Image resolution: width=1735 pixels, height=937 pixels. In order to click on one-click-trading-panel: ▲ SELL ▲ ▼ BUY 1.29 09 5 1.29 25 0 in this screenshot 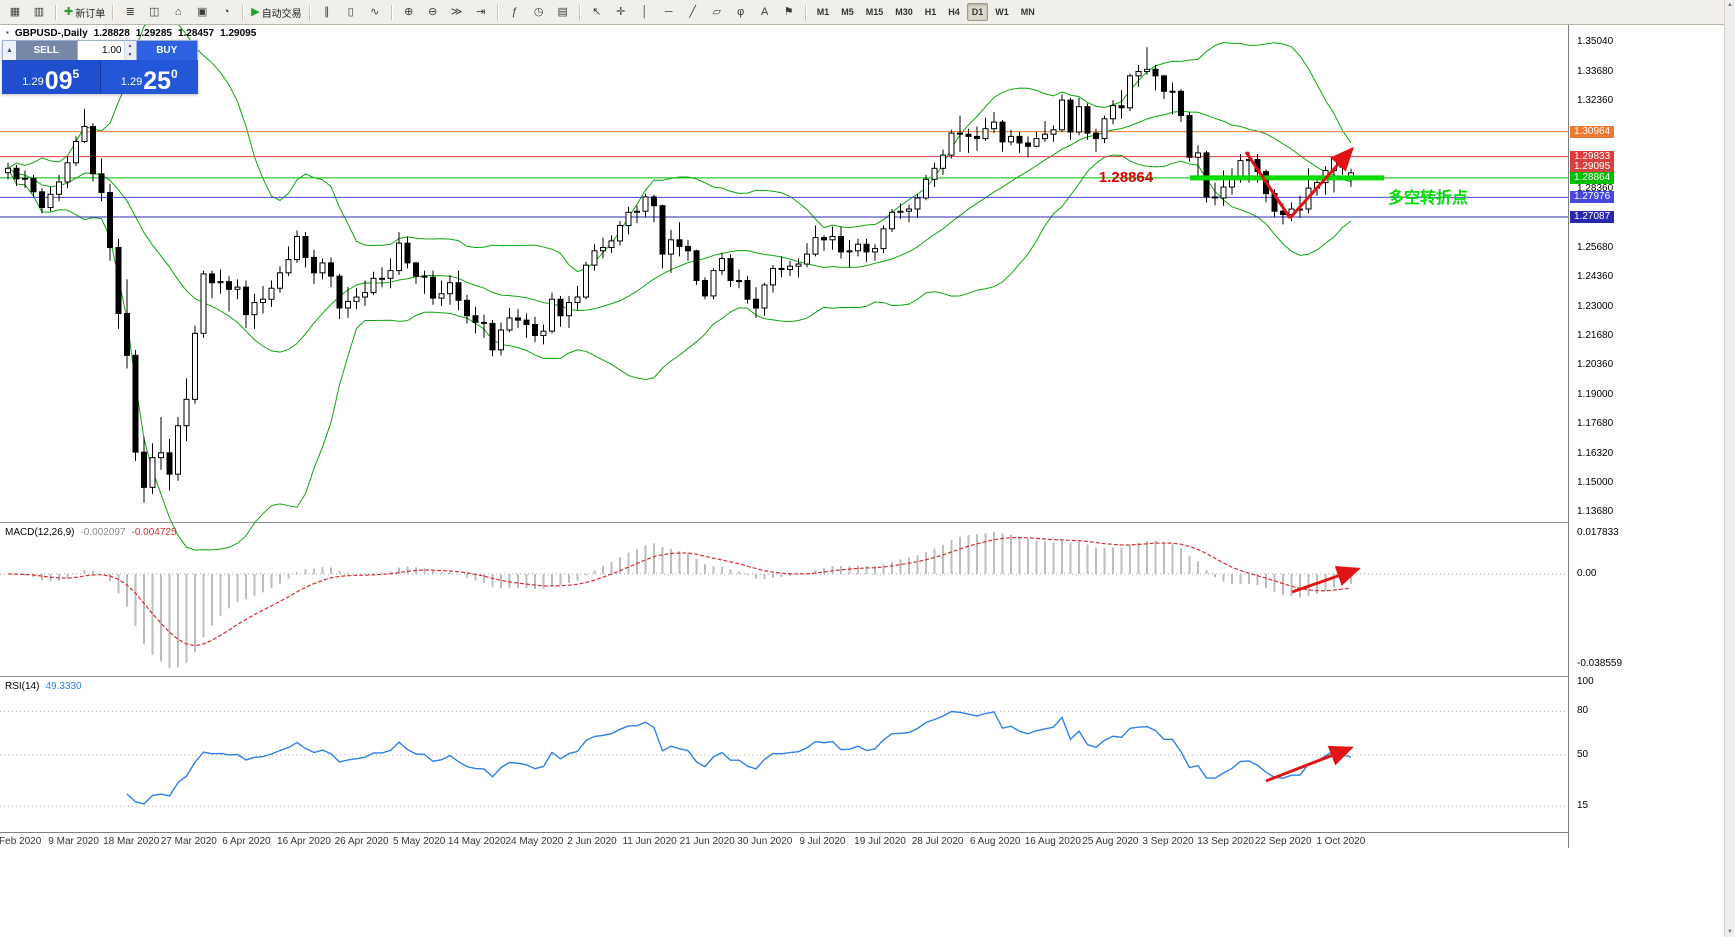, I will do `click(100, 67)`.